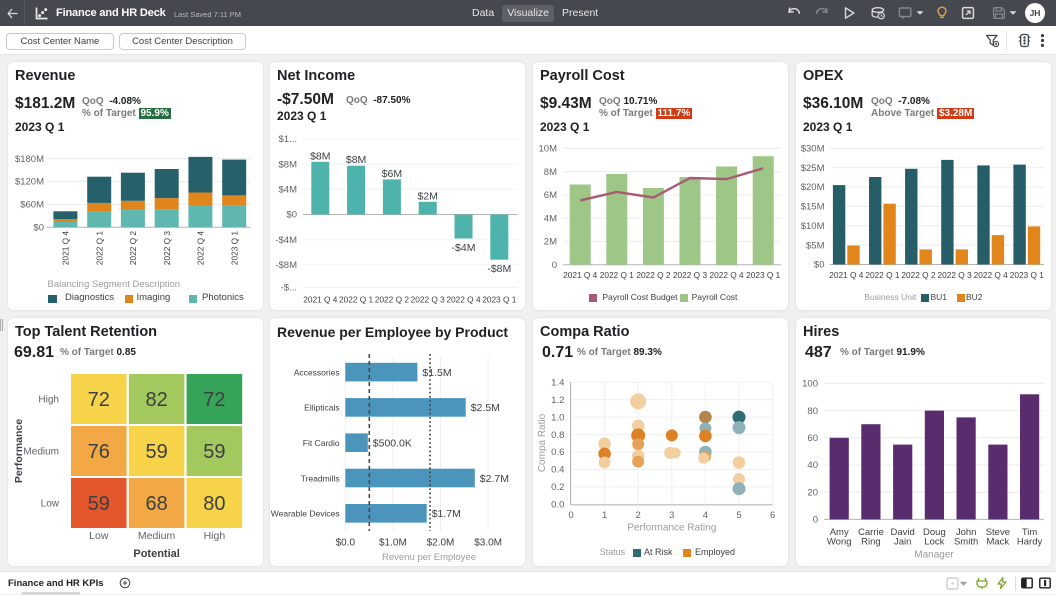 The height and width of the screenshot is (595, 1056). I want to click on svg-text: $180M, so click(29, 159).